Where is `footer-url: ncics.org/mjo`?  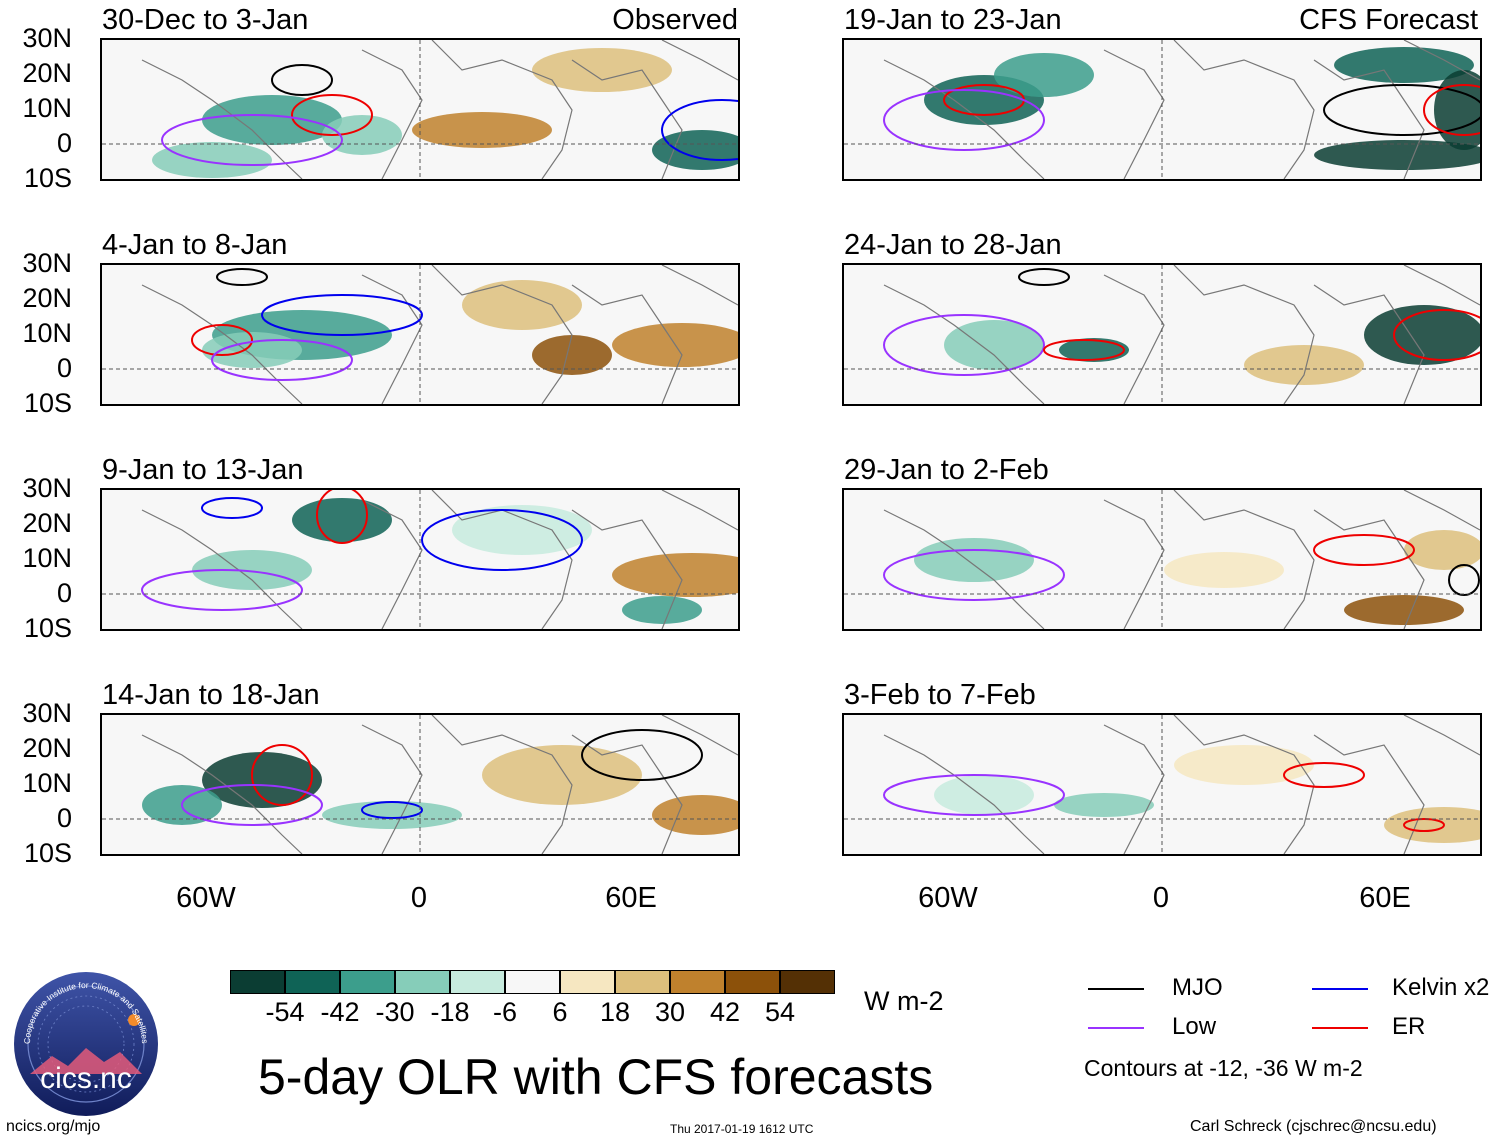 footer-url: ncics.org/mjo is located at coordinates (53, 1126).